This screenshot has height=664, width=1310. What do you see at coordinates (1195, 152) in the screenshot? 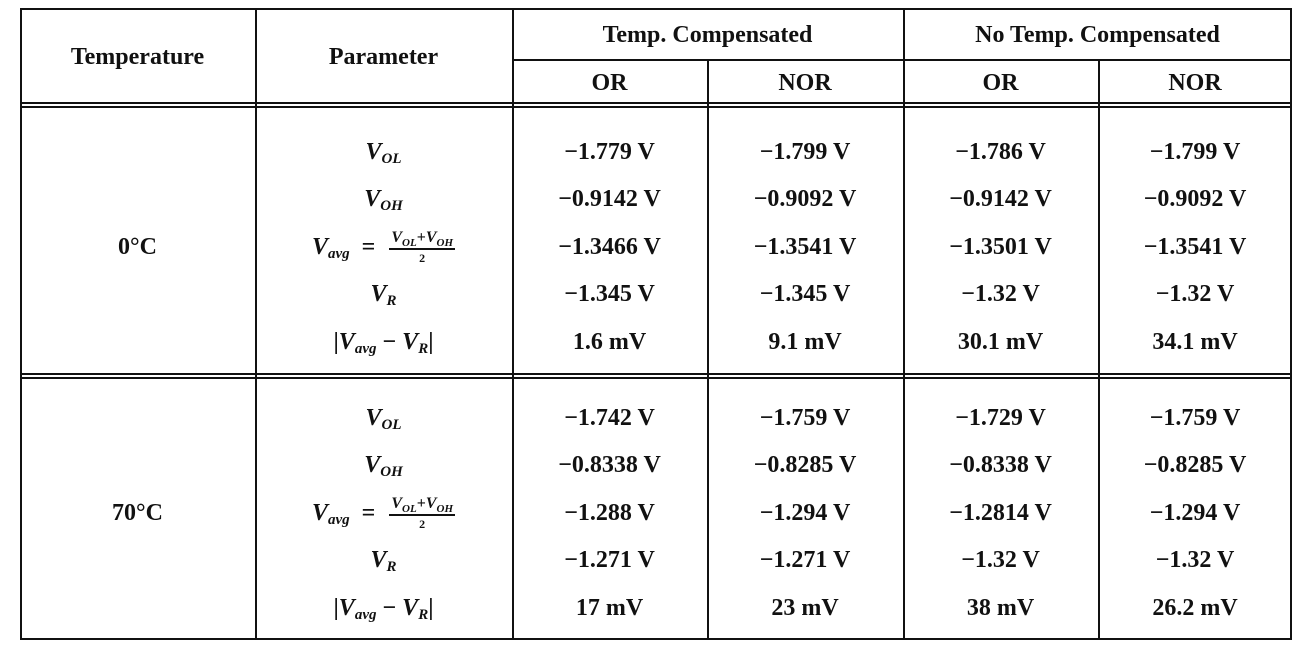
I see `value-cell: −1.799 V` at bounding box center [1195, 152].